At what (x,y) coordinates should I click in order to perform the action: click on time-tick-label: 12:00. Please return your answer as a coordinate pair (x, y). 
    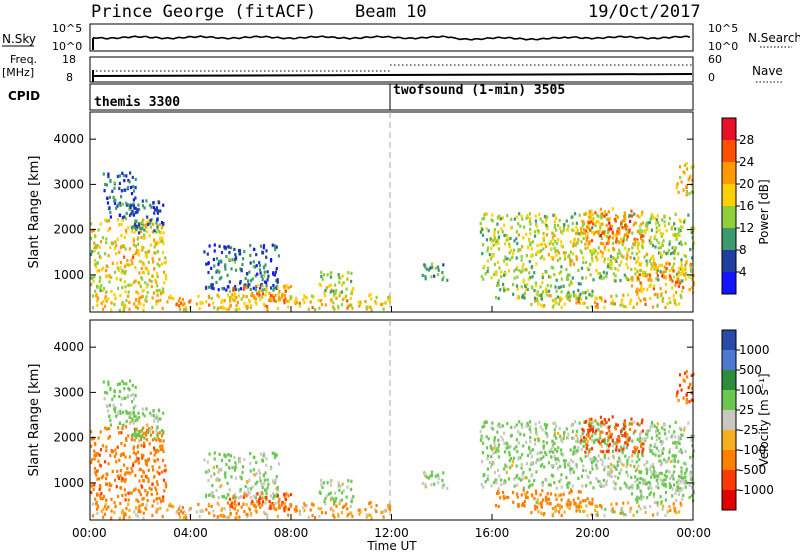
    Looking at the image, I should click on (391, 533).